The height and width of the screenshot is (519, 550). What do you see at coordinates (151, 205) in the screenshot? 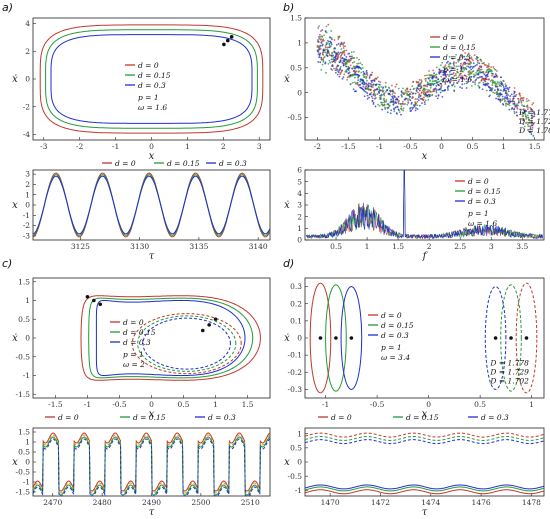
I see `plot-frame` at bounding box center [151, 205].